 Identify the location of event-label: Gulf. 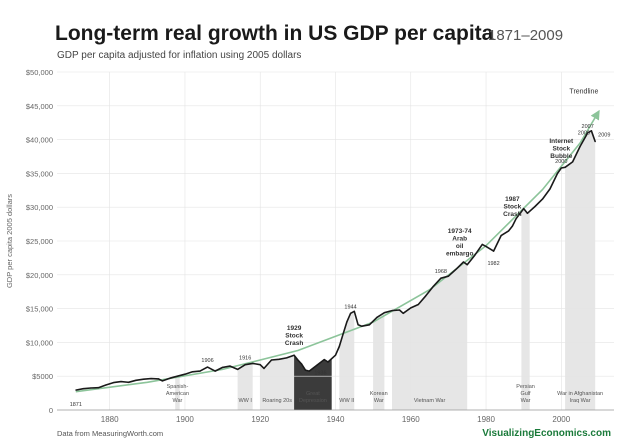
(526, 394).